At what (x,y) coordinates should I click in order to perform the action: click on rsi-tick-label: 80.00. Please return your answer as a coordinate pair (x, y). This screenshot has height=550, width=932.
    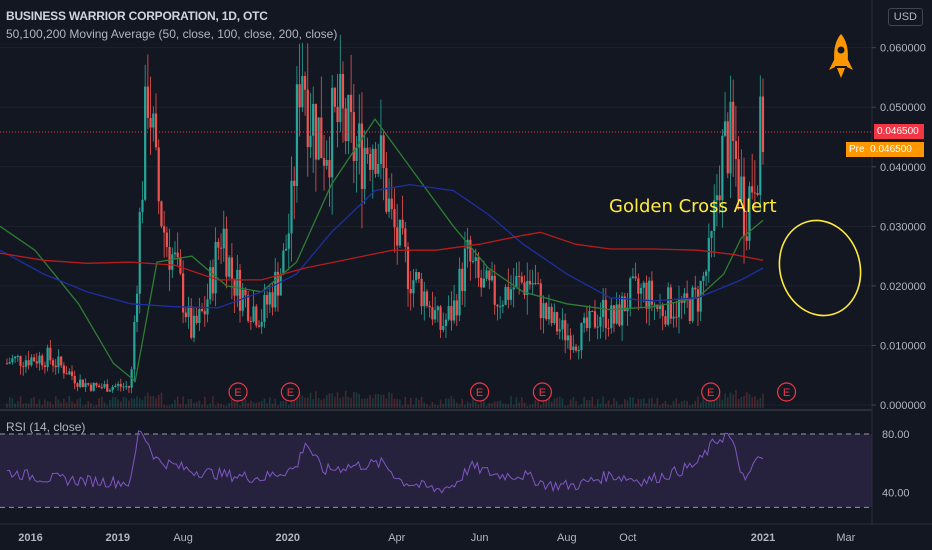
    Looking at the image, I should click on (896, 435).